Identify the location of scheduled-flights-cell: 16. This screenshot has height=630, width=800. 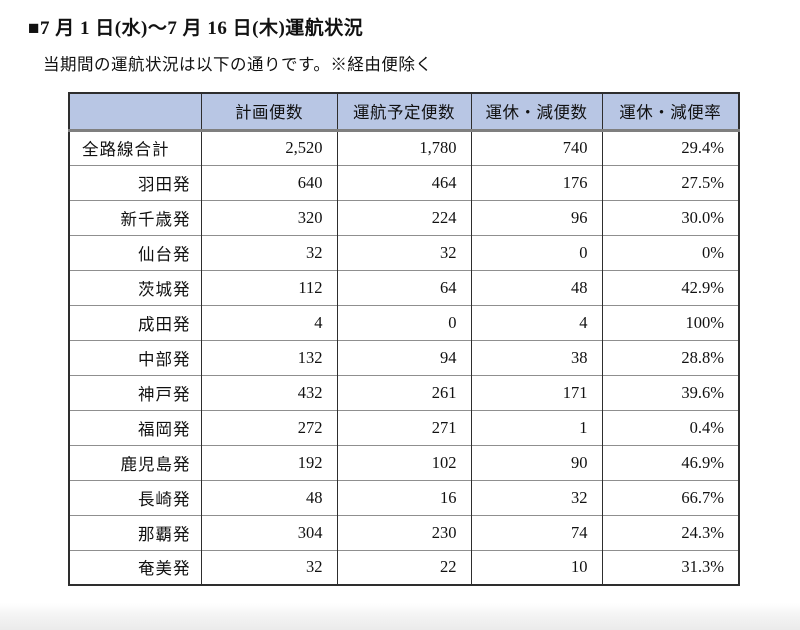
(403, 497).